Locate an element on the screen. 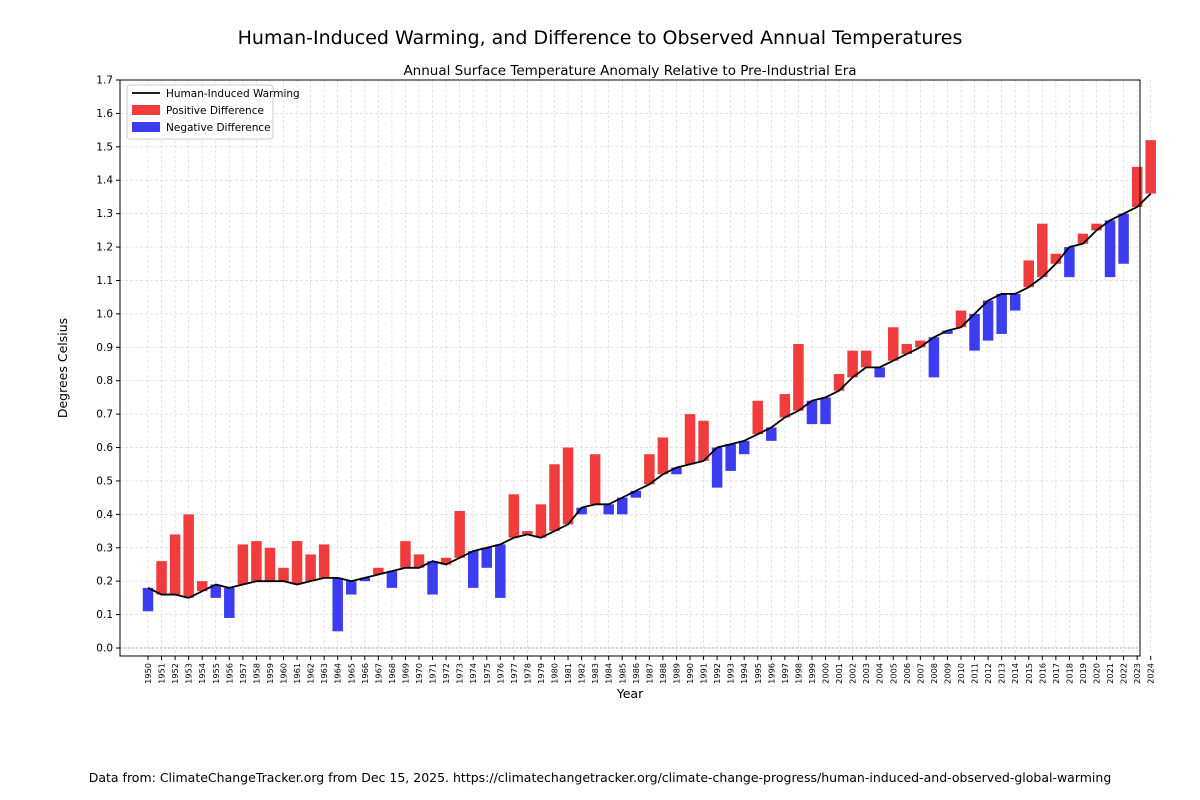 The width and height of the screenshot is (1200, 800). x-tick-label: 1984 is located at coordinates (609, 673).